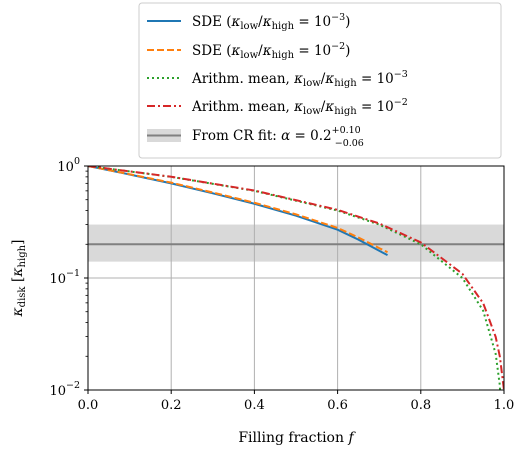  What do you see at coordinates (299, 107) in the screenshot?
I see `legend-label-mean-2: Arithm. mean, κlow/κhigh = 10−2` at bounding box center [299, 107].